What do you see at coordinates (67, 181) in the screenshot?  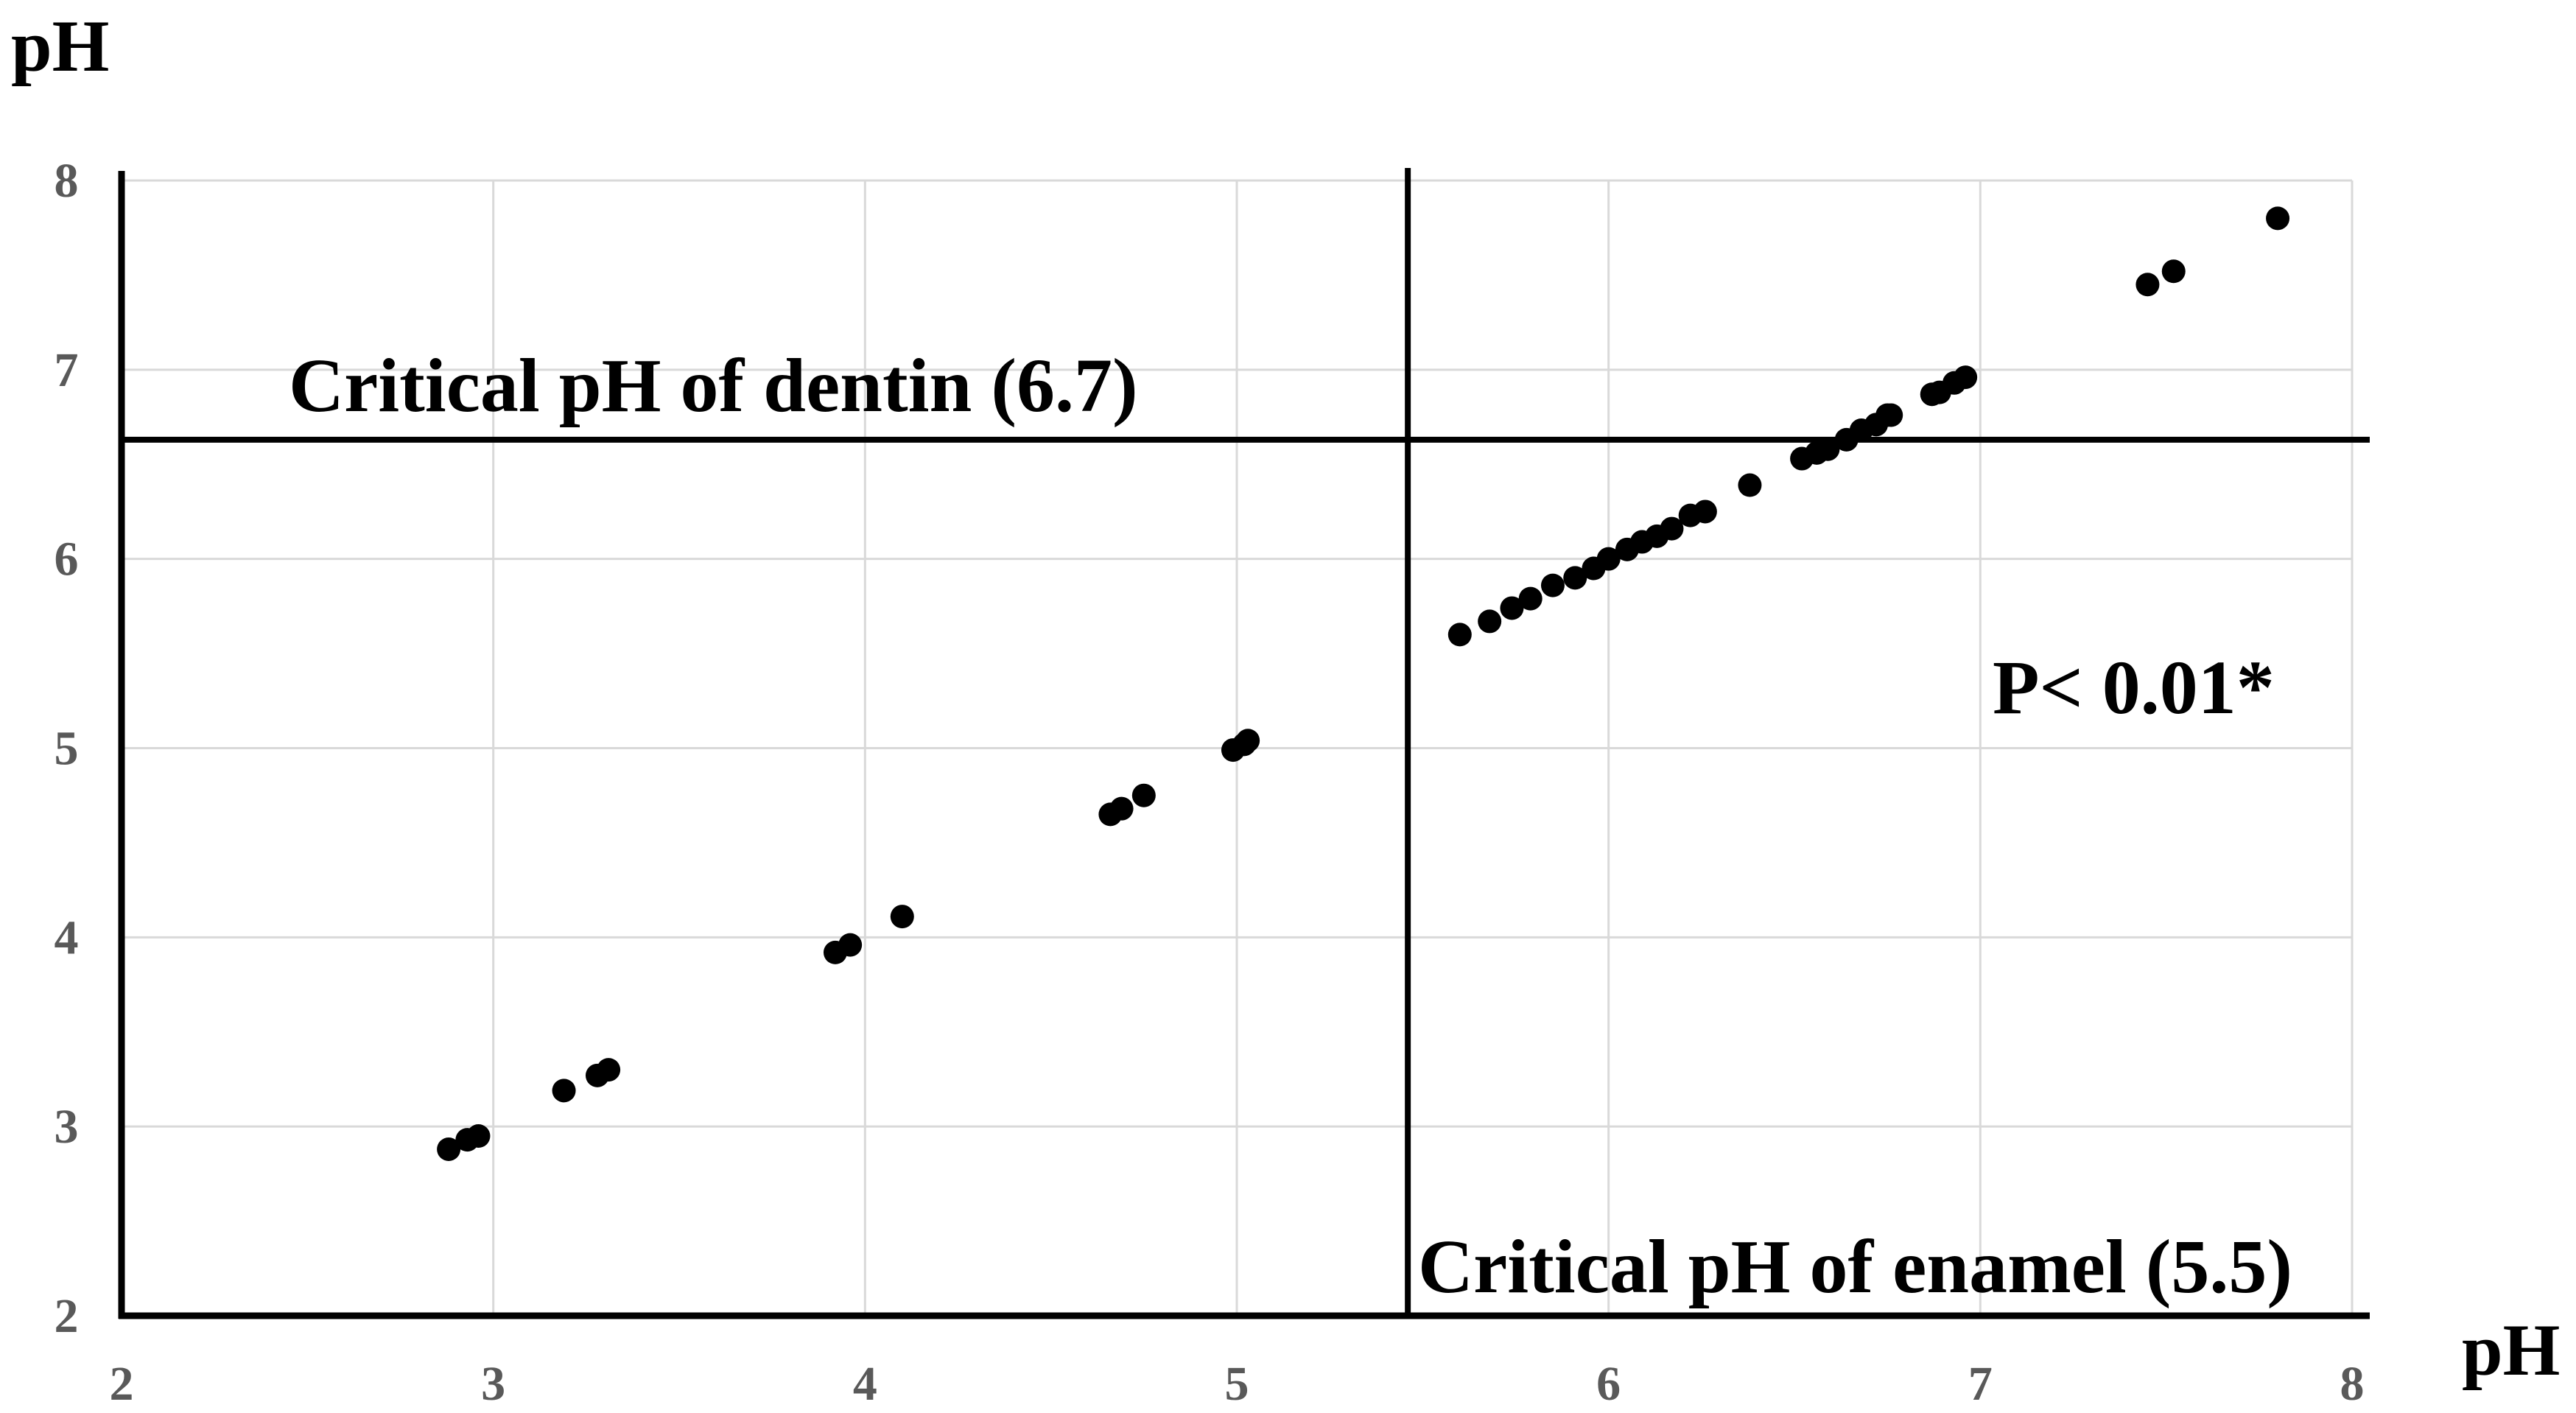 I see `y-tick-label: 8` at bounding box center [67, 181].